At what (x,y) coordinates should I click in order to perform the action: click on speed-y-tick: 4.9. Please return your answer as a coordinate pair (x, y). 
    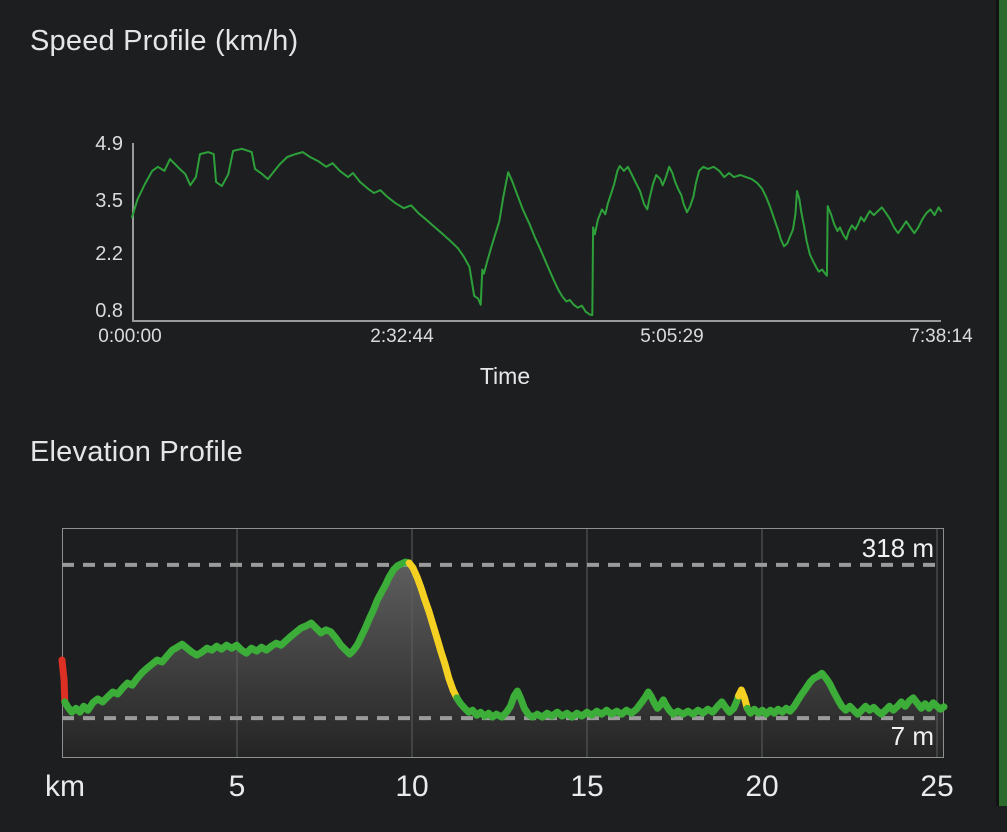
    Looking at the image, I should click on (109, 144).